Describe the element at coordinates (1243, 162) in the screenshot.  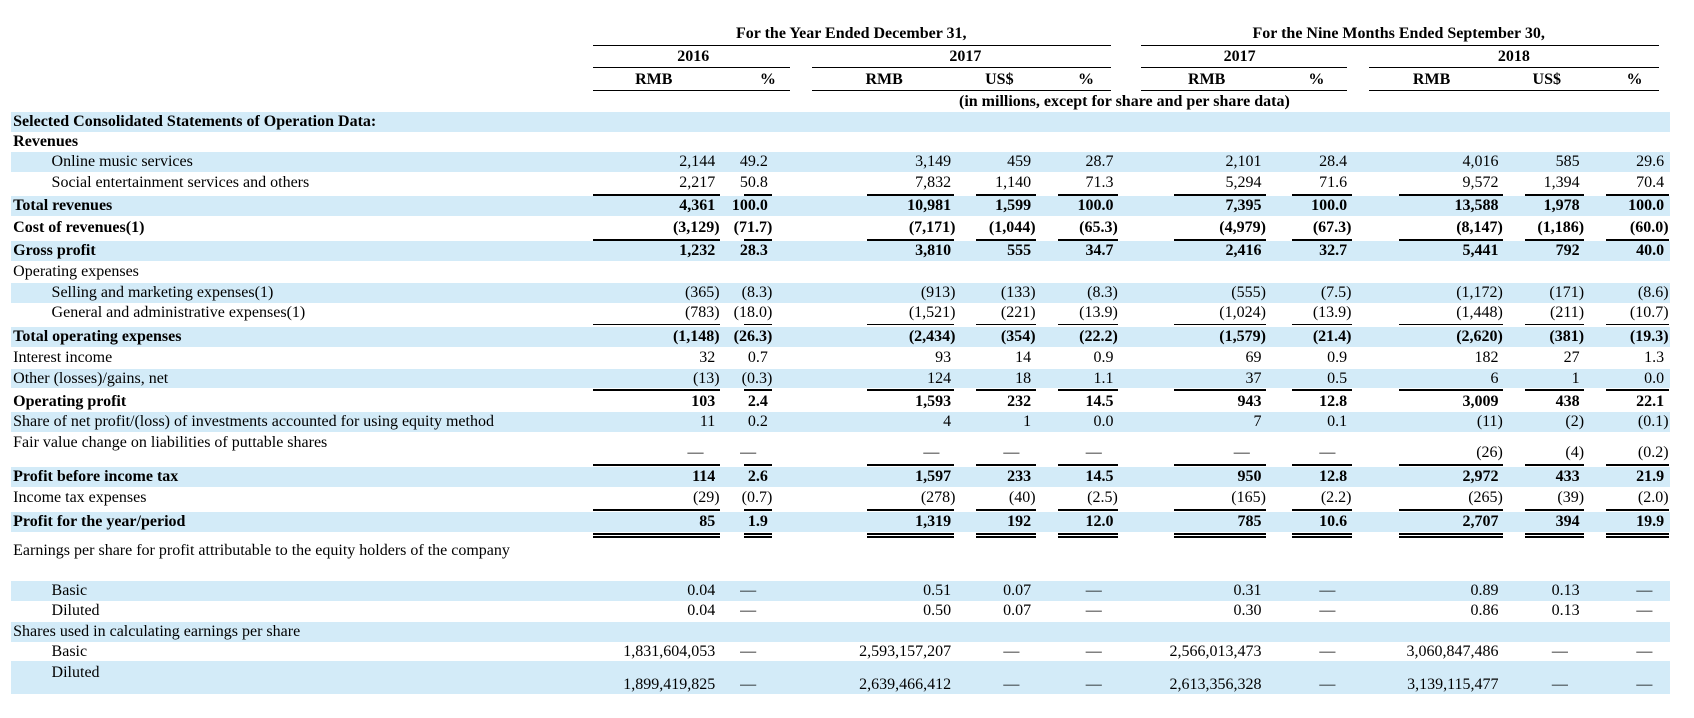
I see `table-cell: 2,101` at that location.